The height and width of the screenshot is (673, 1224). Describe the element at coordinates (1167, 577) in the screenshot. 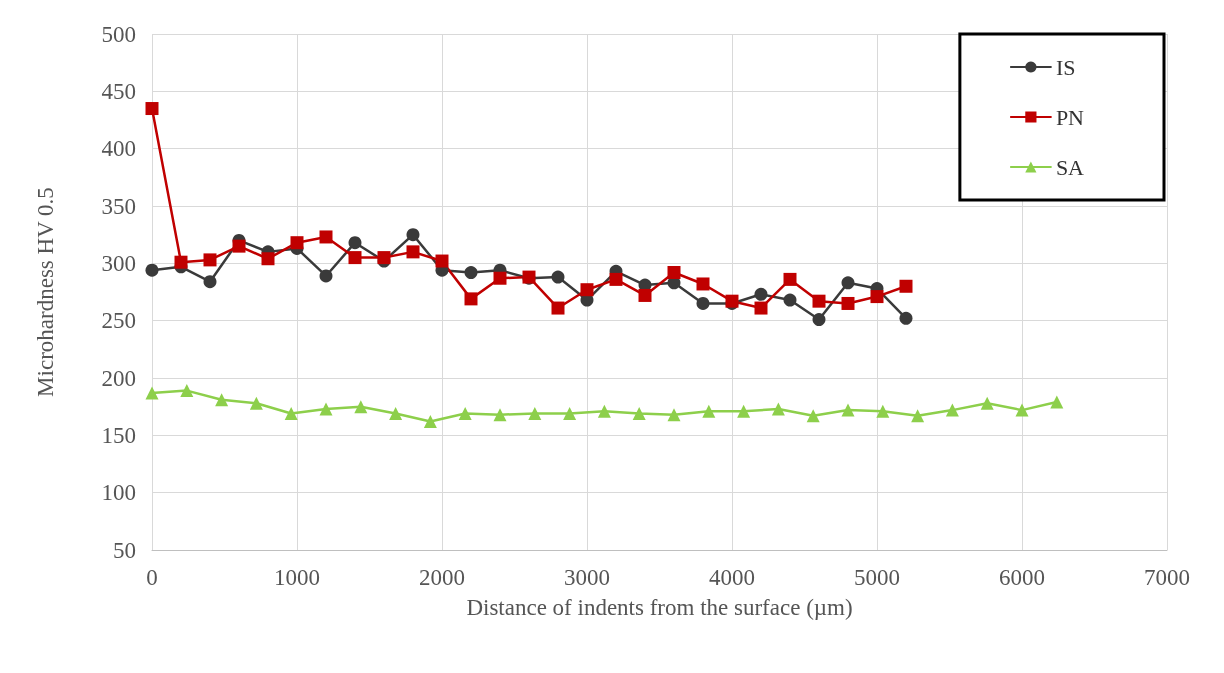

I see `x-tick-label: 7000` at that location.